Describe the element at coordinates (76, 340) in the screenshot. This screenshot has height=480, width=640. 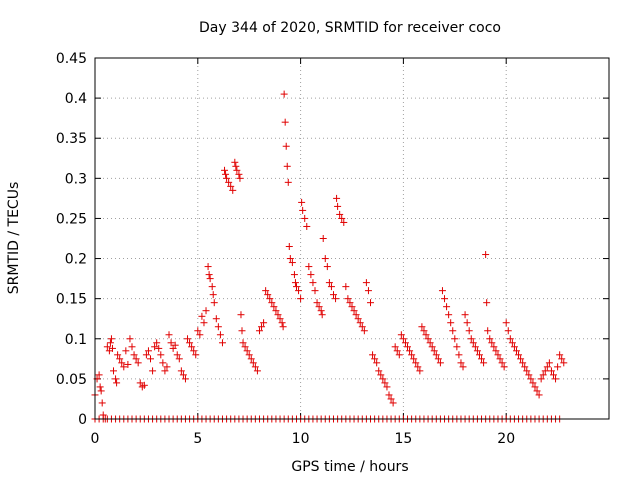
I see `y-tick-label: 0.1` at that location.